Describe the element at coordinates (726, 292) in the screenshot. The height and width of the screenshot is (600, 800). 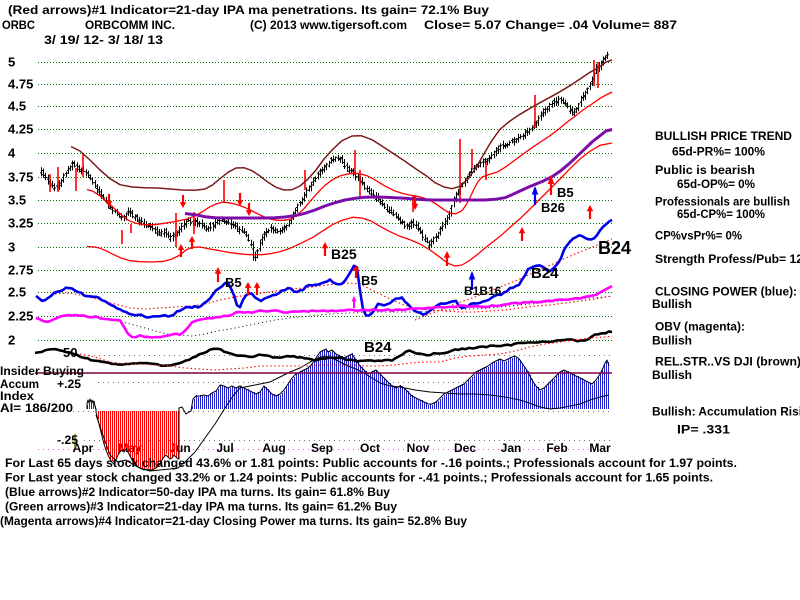
I see `svg-text: CLOSING POWER (blue):` at that location.